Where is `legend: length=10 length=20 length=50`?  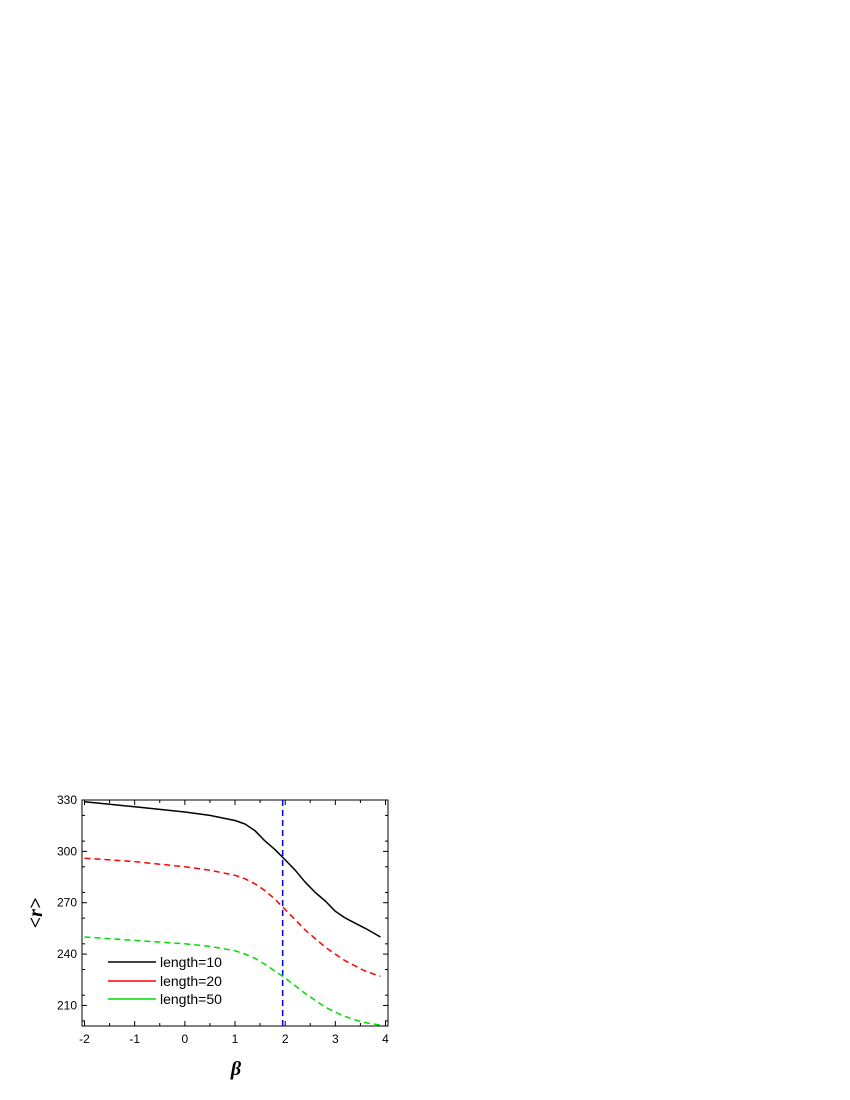
legend: length=10 length=20 length=50 is located at coordinates (165, 980).